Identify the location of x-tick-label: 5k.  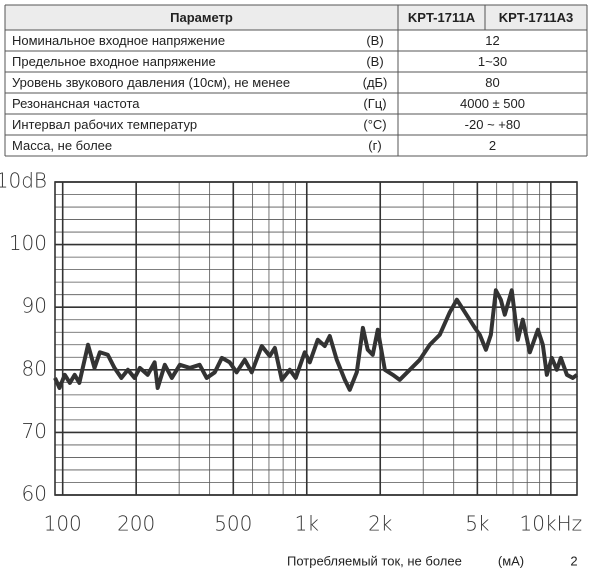
(477, 524).